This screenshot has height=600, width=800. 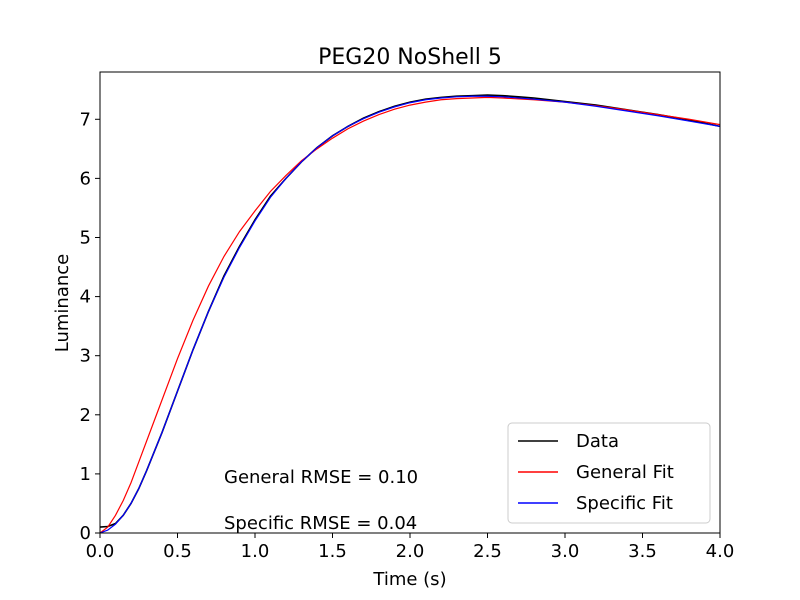 I want to click on x-tick-label: 2.0, so click(x=410, y=551).